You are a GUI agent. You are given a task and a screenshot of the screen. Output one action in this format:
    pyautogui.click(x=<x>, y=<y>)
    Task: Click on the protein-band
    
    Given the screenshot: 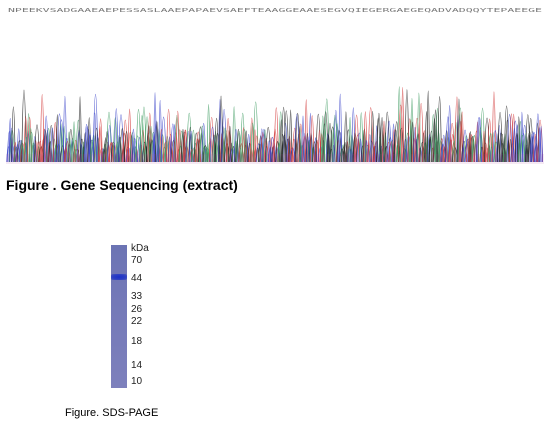 What is the action you would take?
    pyautogui.click(x=119, y=277)
    